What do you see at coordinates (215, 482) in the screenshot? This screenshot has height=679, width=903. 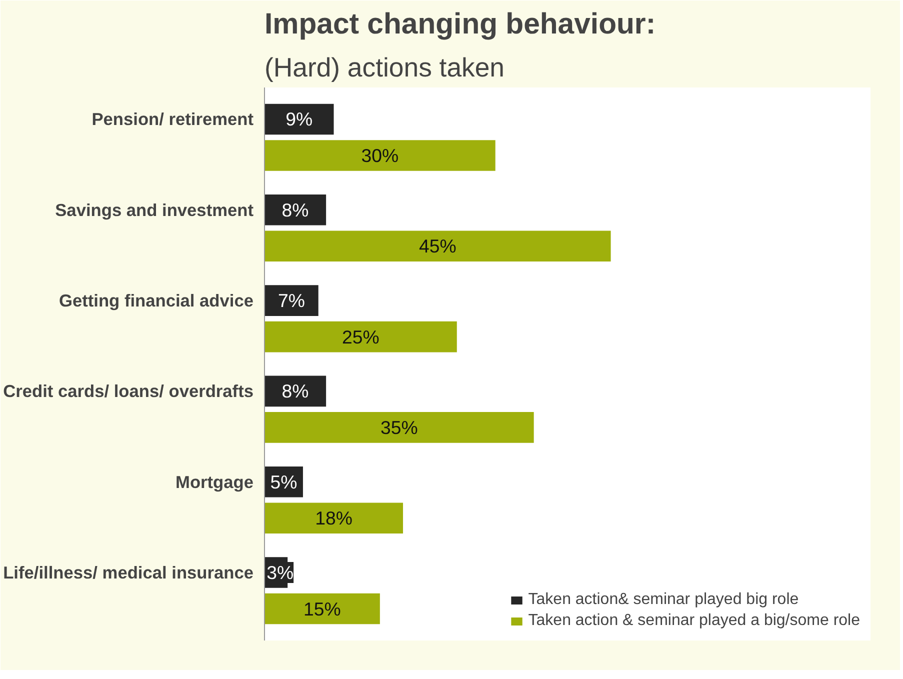 I see `y-tick-label: Mortgage` at bounding box center [215, 482].